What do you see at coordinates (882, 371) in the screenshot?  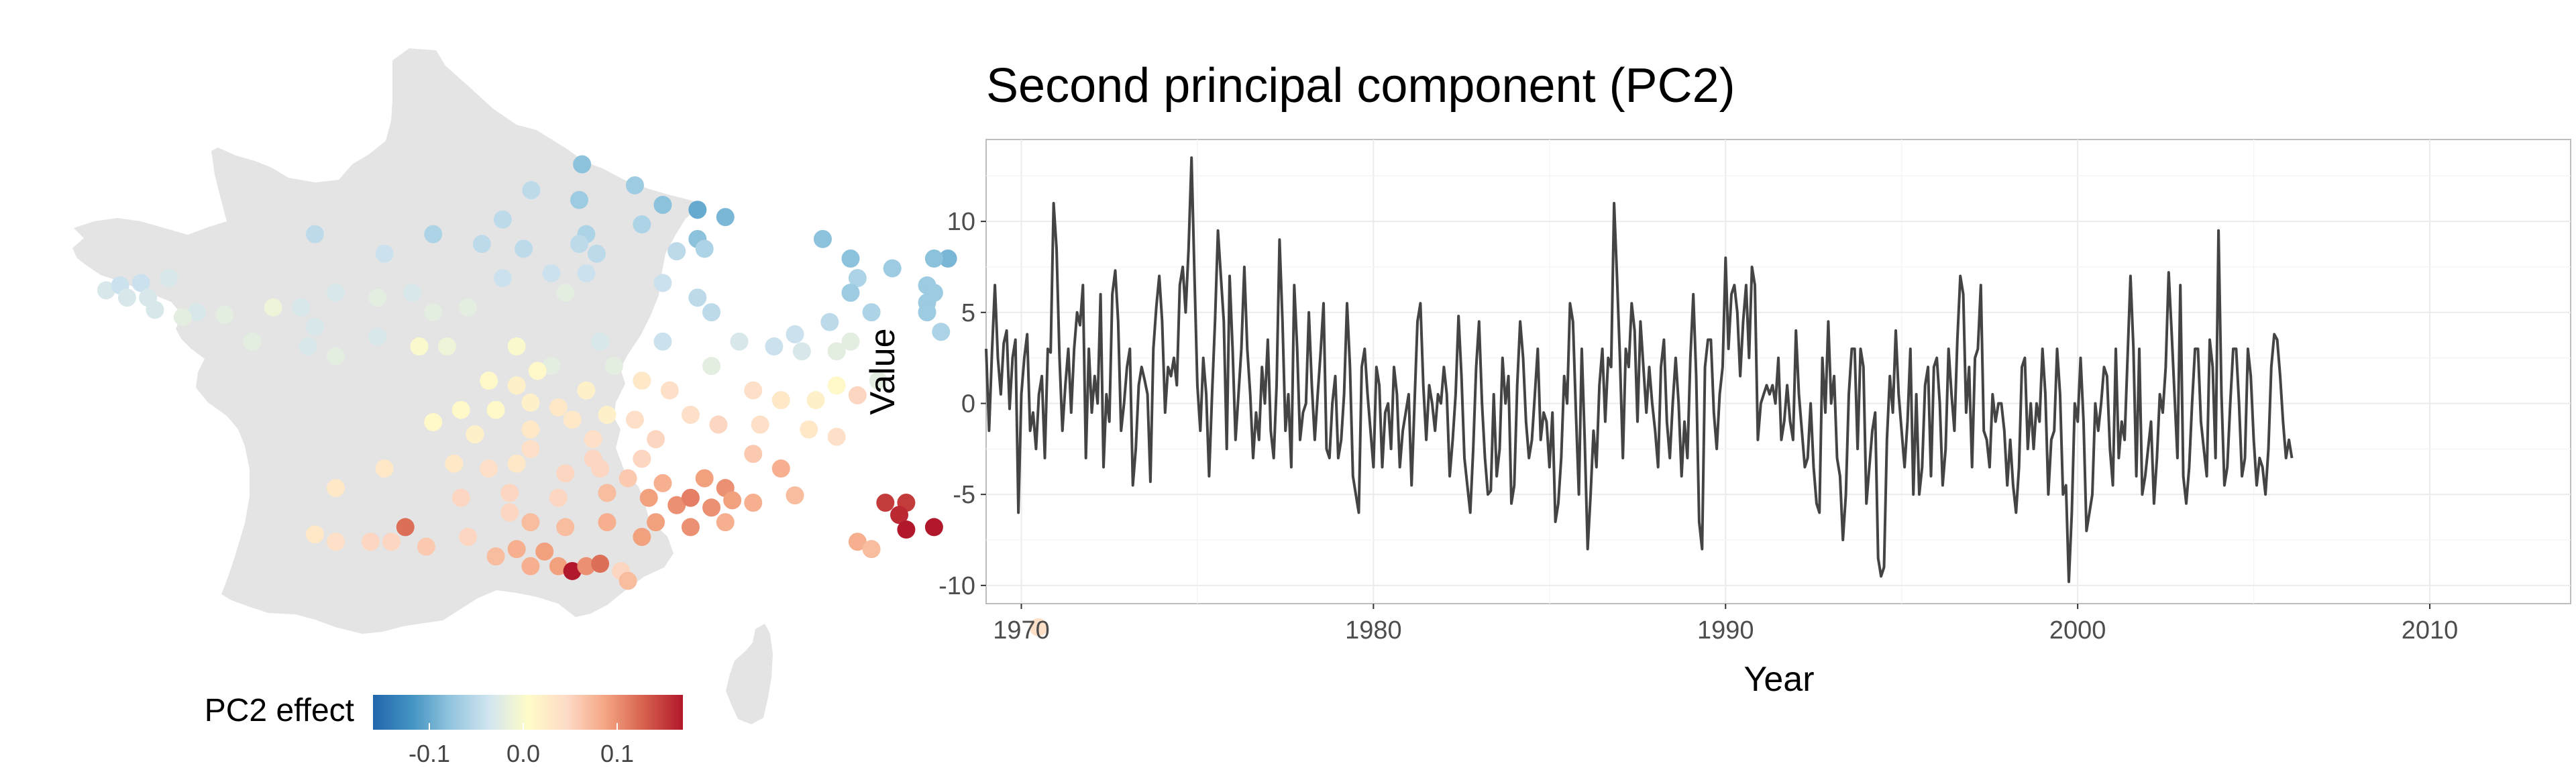 I see `y-axis-label: Value` at bounding box center [882, 371].